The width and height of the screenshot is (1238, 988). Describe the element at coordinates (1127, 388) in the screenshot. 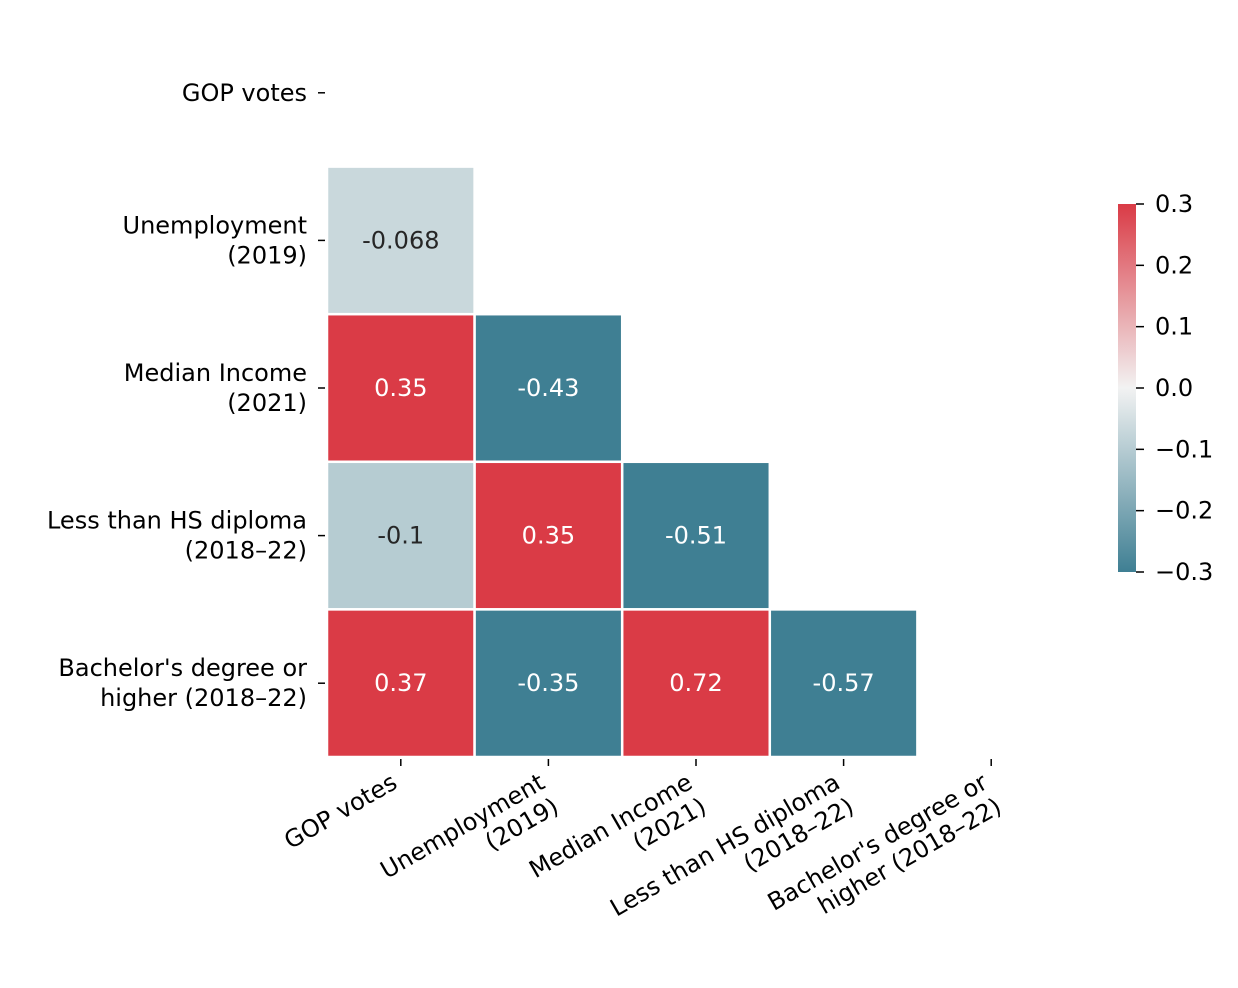

I see `colorbar-gradient` at that location.